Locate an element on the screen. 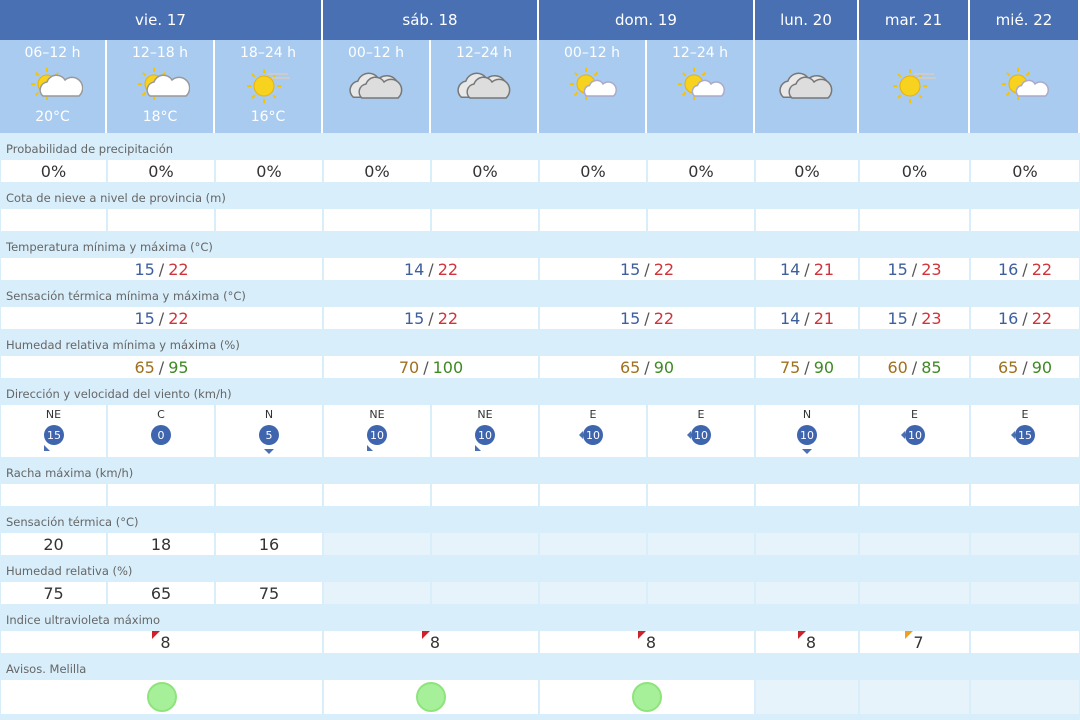 This screenshot has width=1080, height=720. uv-flag is located at coordinates (425, 635).